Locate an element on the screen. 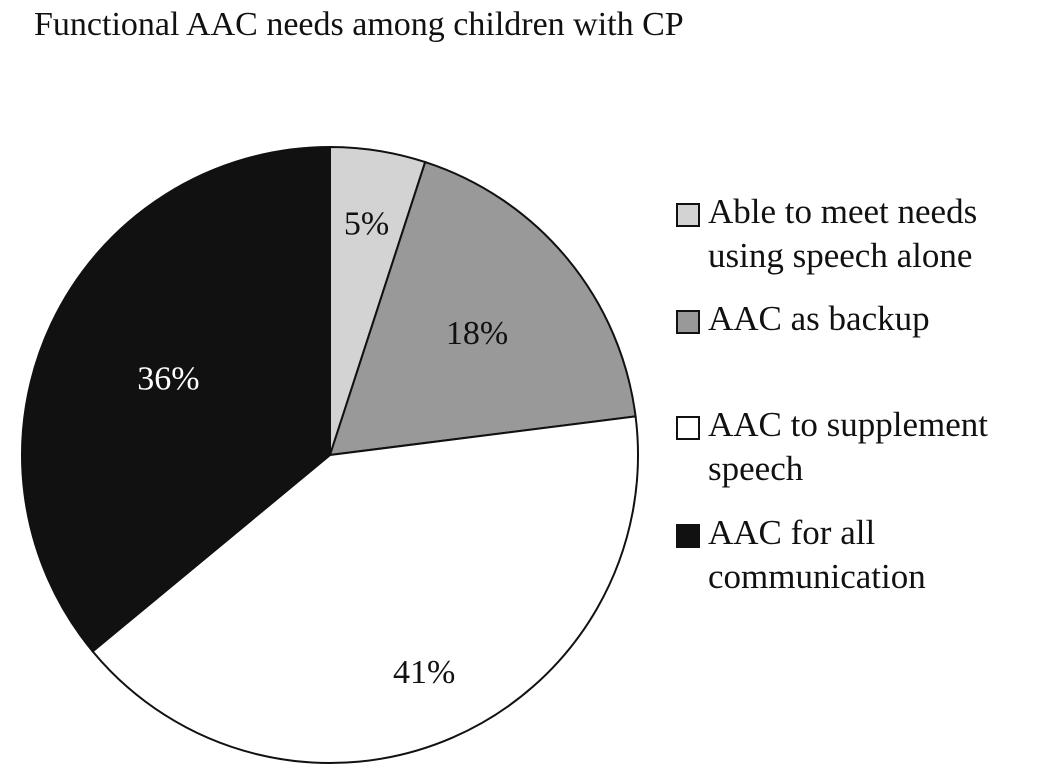 The image size is (1050, 781). pie-label-aac-all: 36% is located at coordinates (168, 378).